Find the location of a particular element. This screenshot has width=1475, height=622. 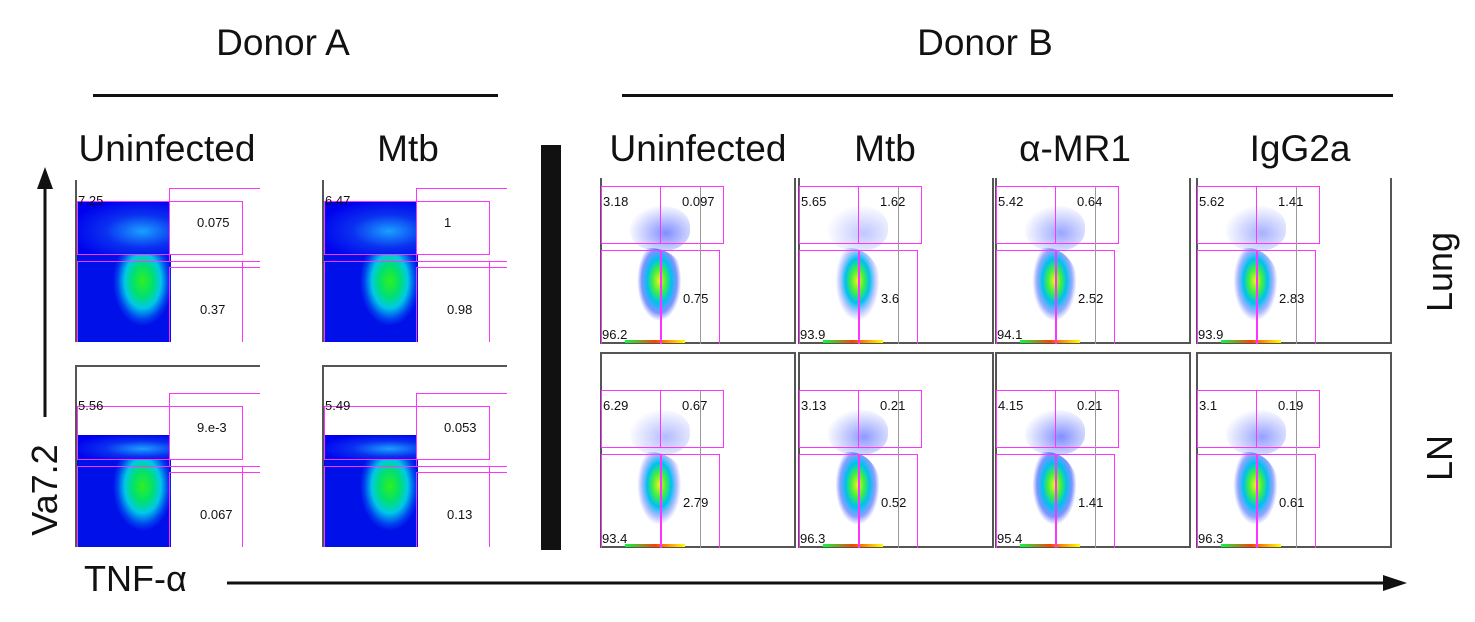

flow-plot-donor-b: 4.15 0.21 1.41 95.4 is located at coordinates (1093, 450).